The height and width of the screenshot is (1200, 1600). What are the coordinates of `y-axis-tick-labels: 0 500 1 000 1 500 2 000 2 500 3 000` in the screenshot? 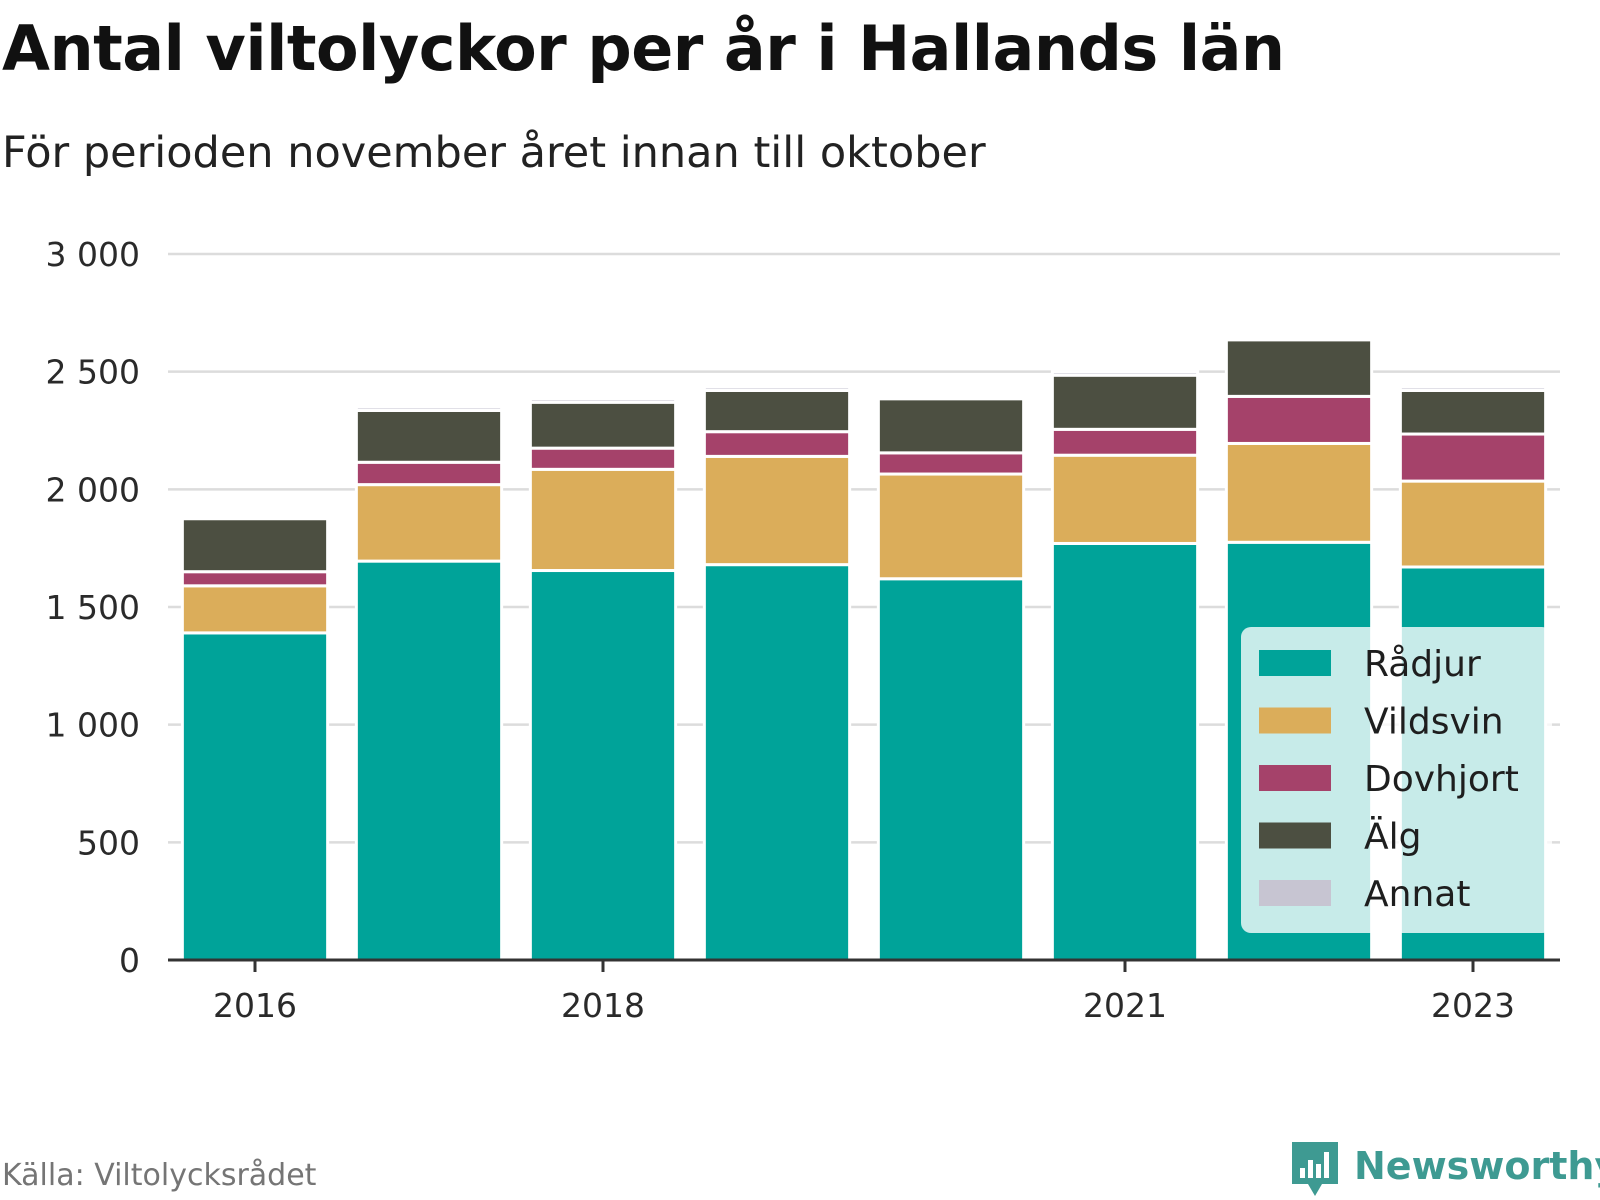 It's located at (93, 607).